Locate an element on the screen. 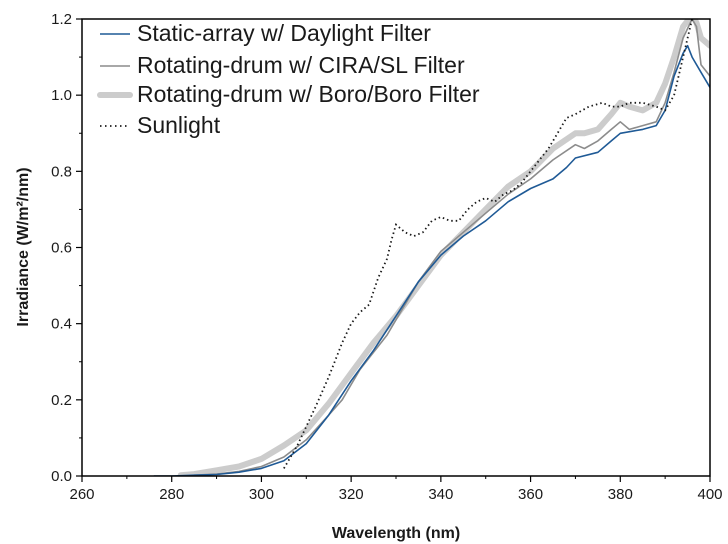 This screenshot has width=728, height=544. y-tick-label: 1.0 is located at coordinates (61, 95).